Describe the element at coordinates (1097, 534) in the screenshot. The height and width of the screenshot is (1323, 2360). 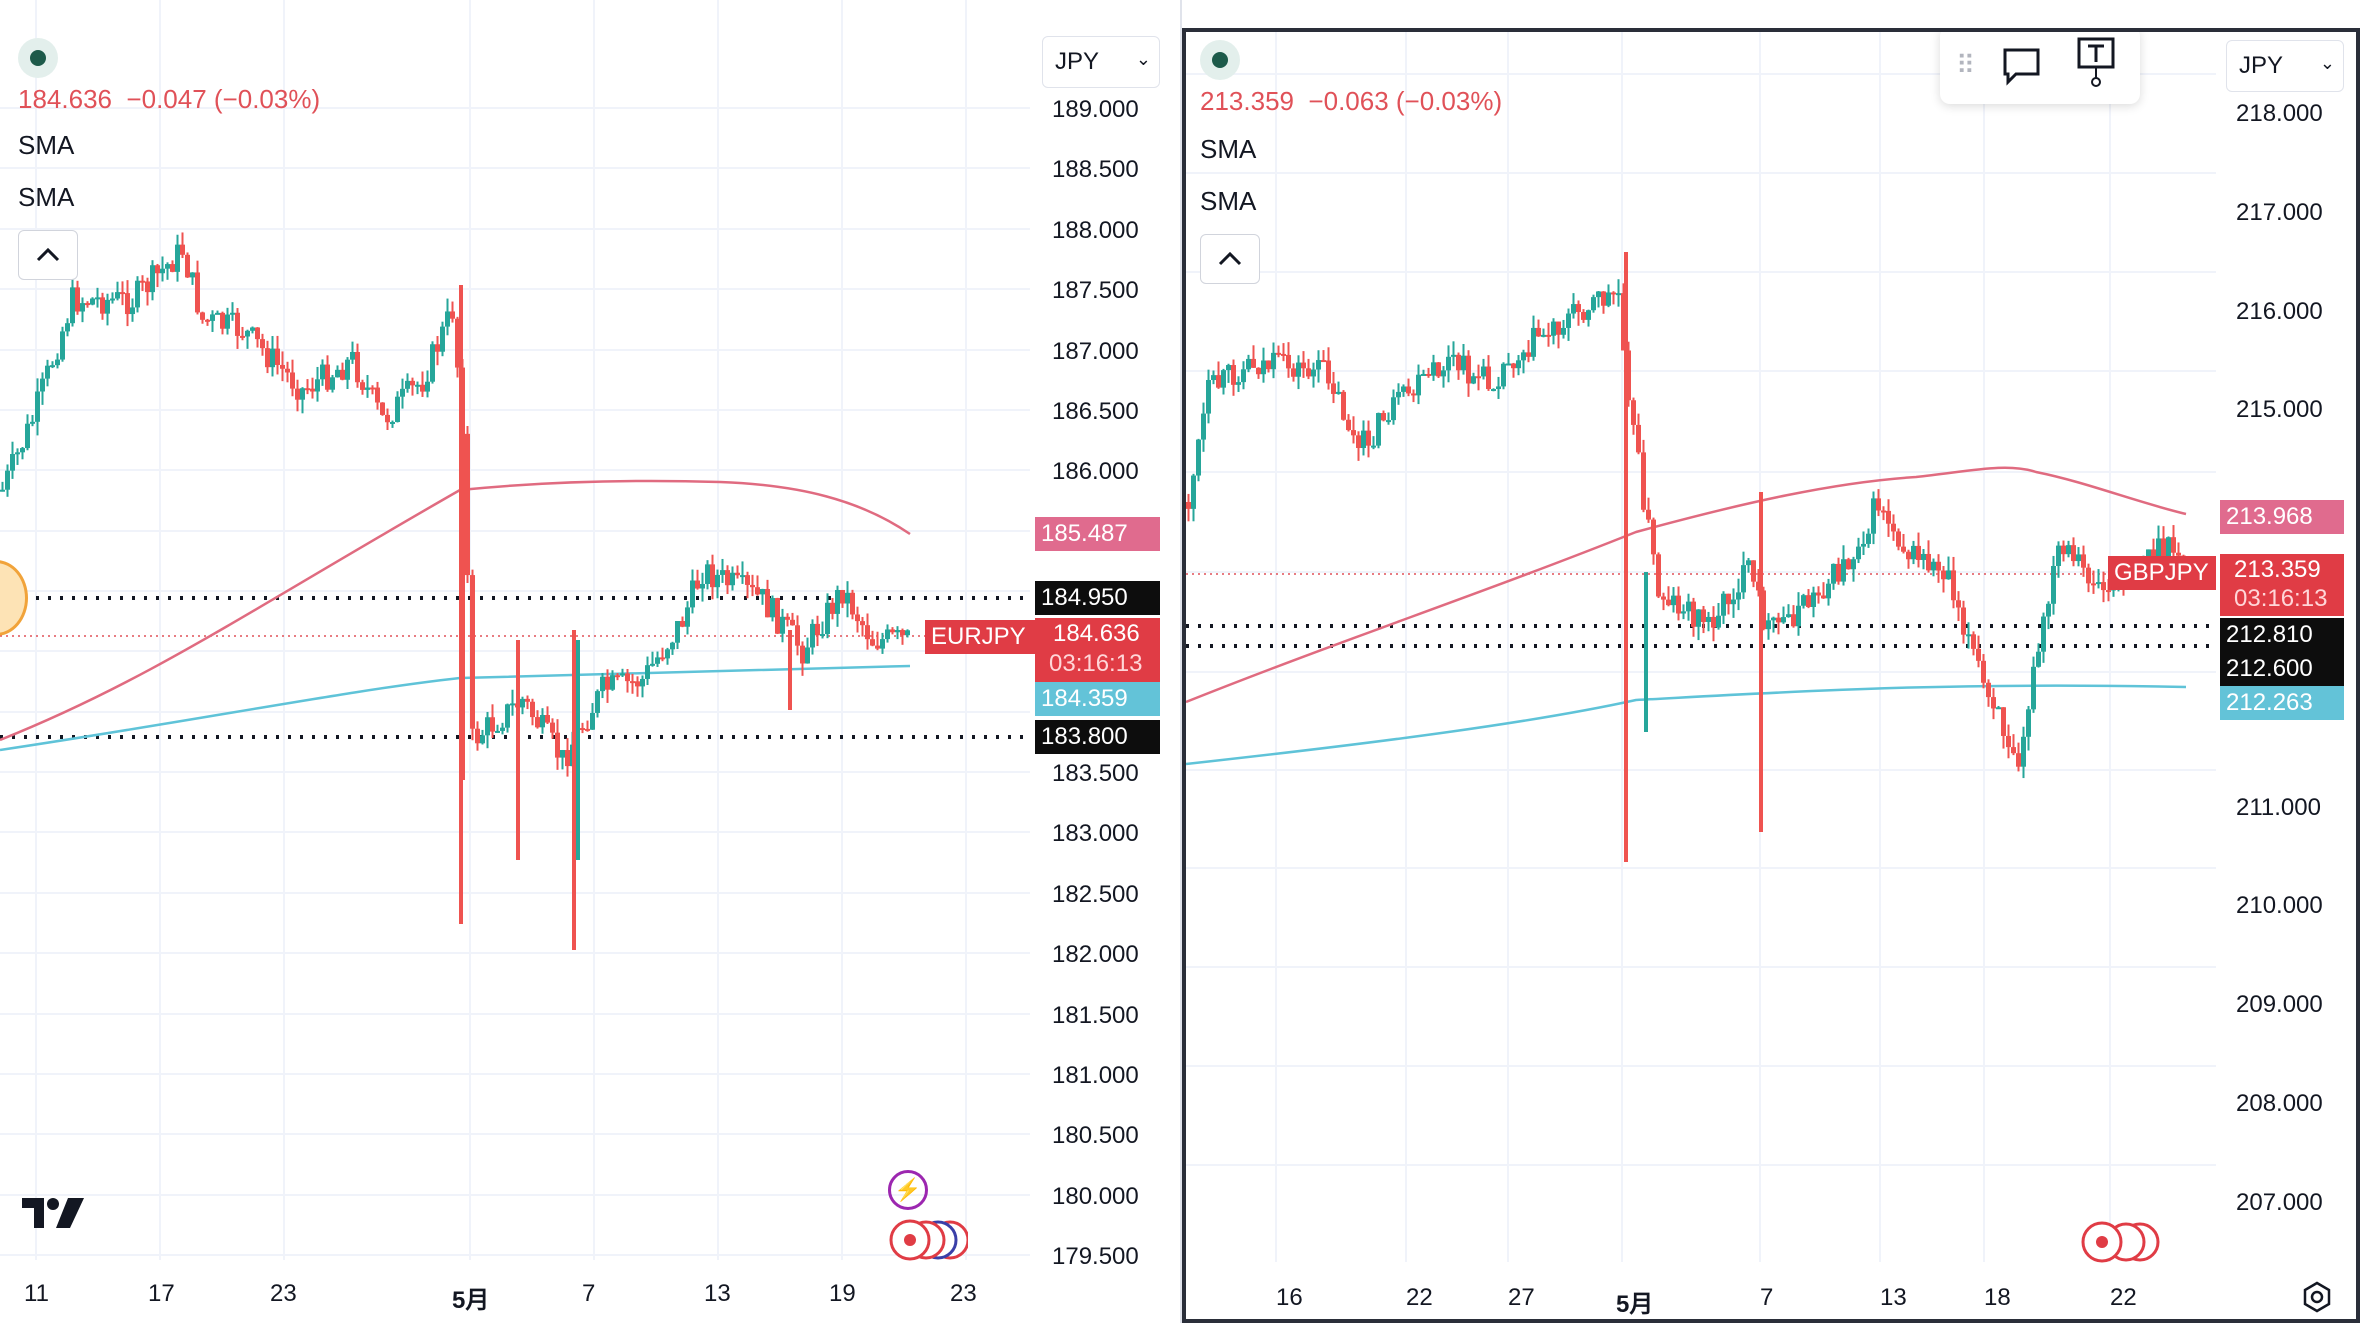
I see `sma-red-value-tag: 185.487` at that location.